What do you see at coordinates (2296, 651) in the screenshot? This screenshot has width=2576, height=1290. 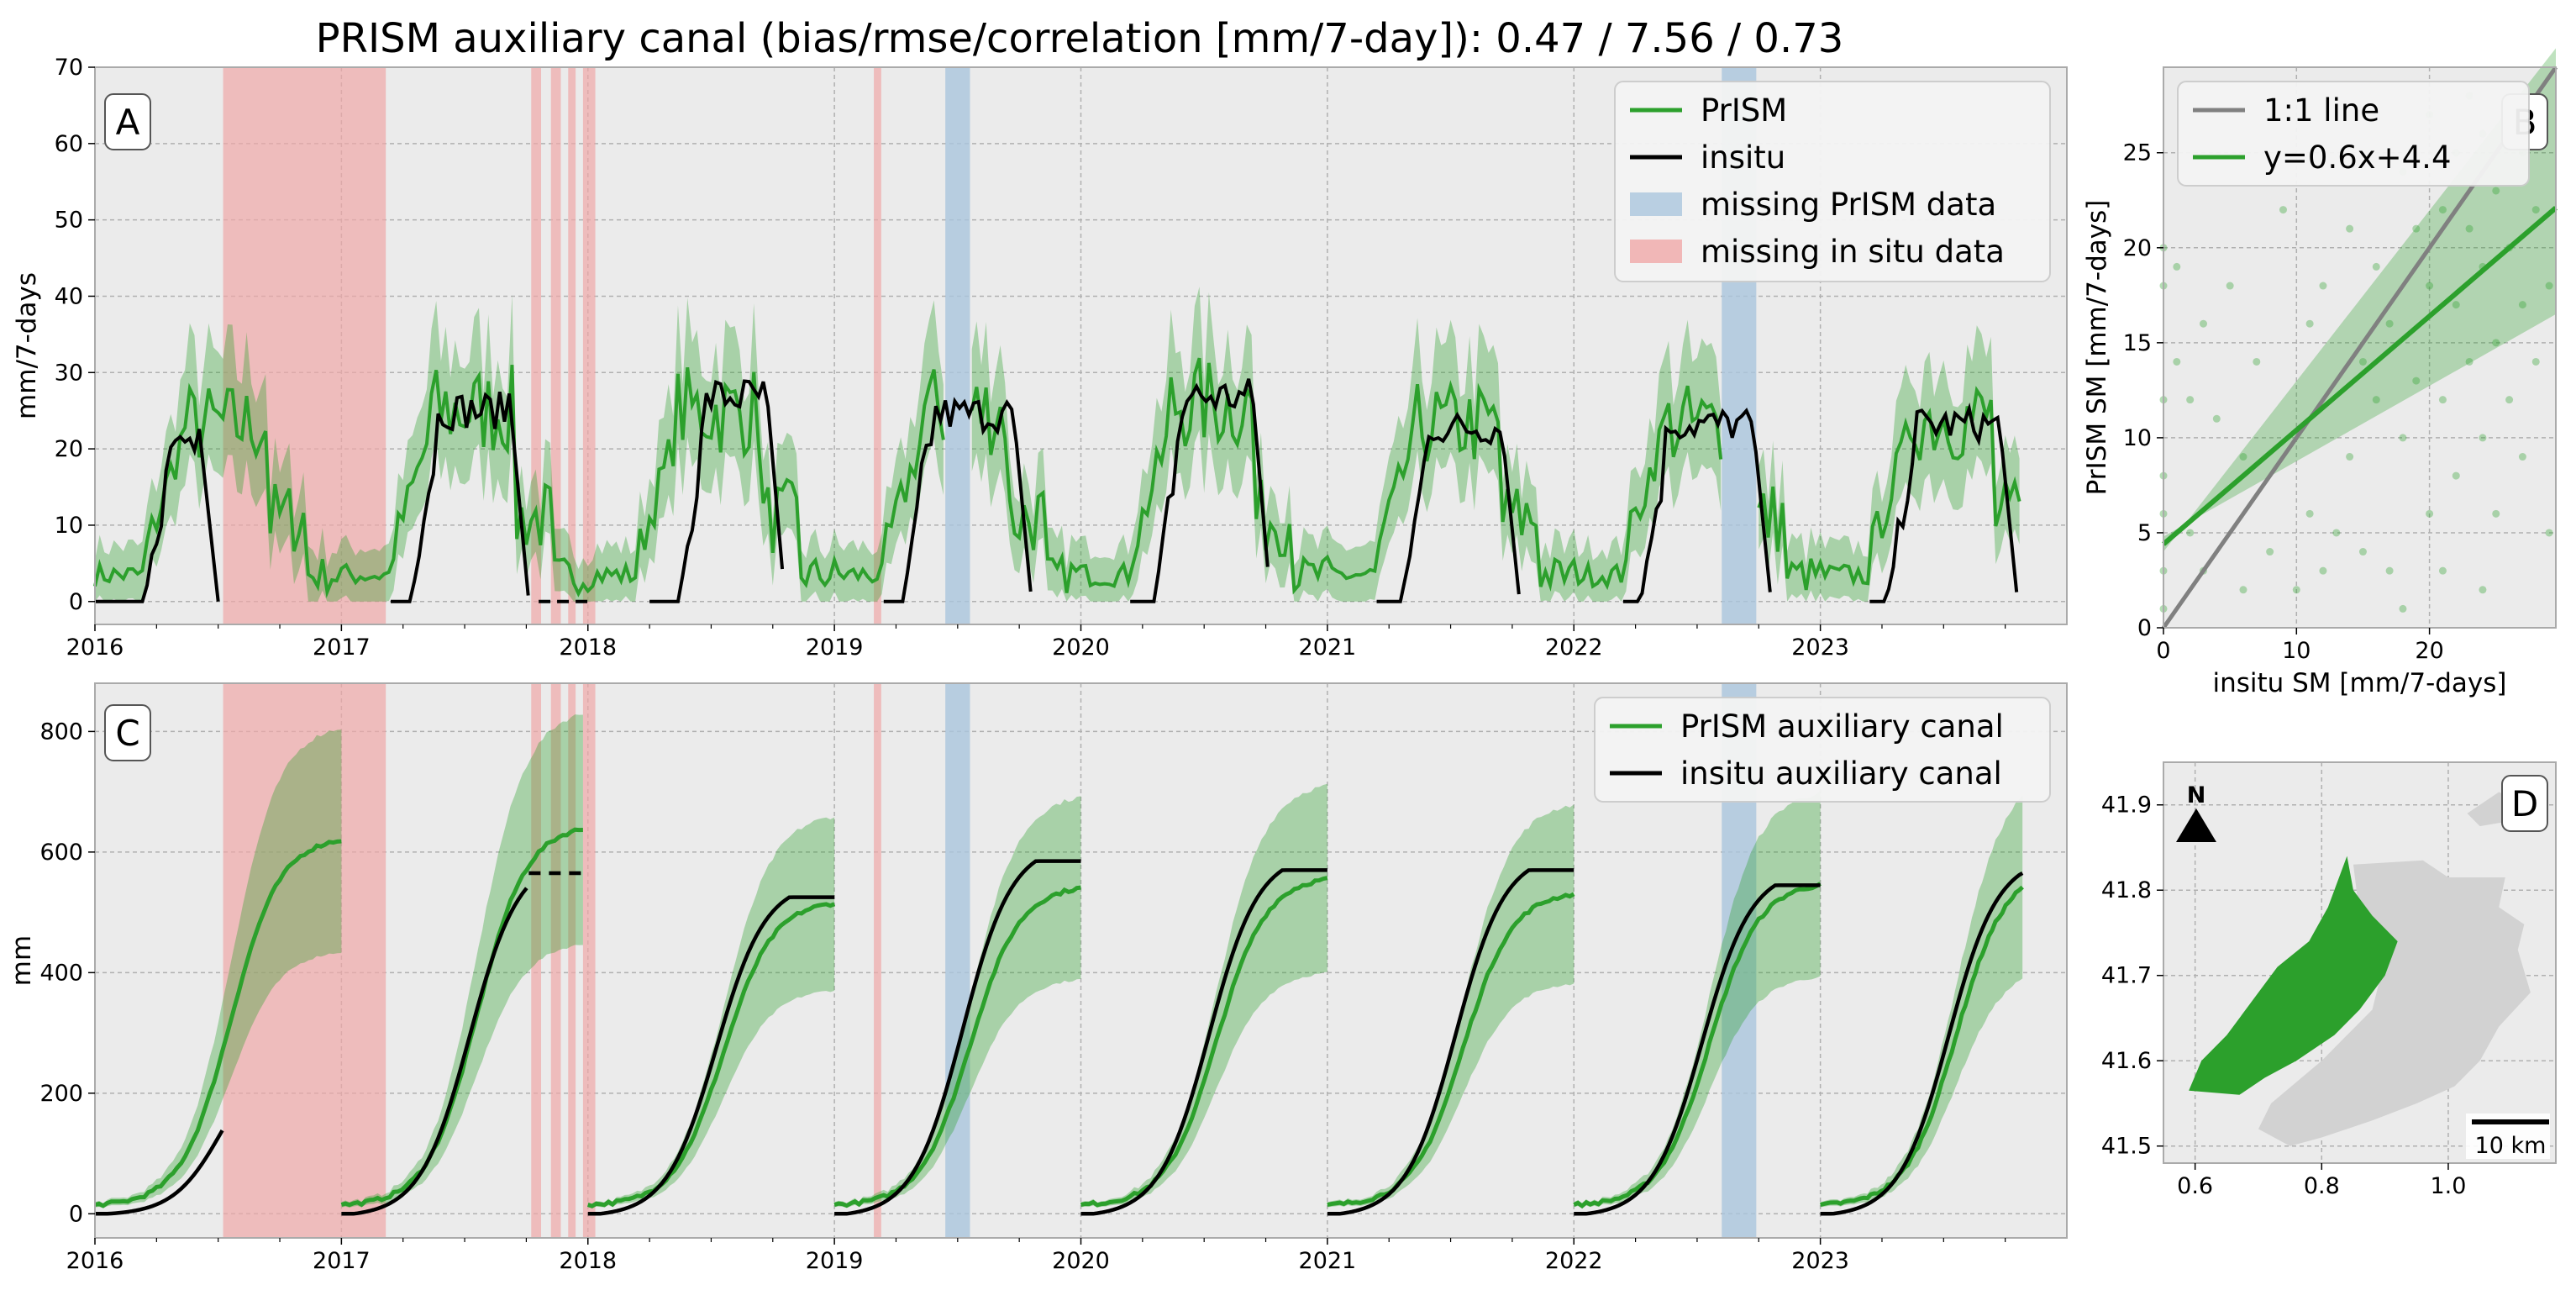 I see `x-tick-label: 10` at bounding box center [2296, 651].